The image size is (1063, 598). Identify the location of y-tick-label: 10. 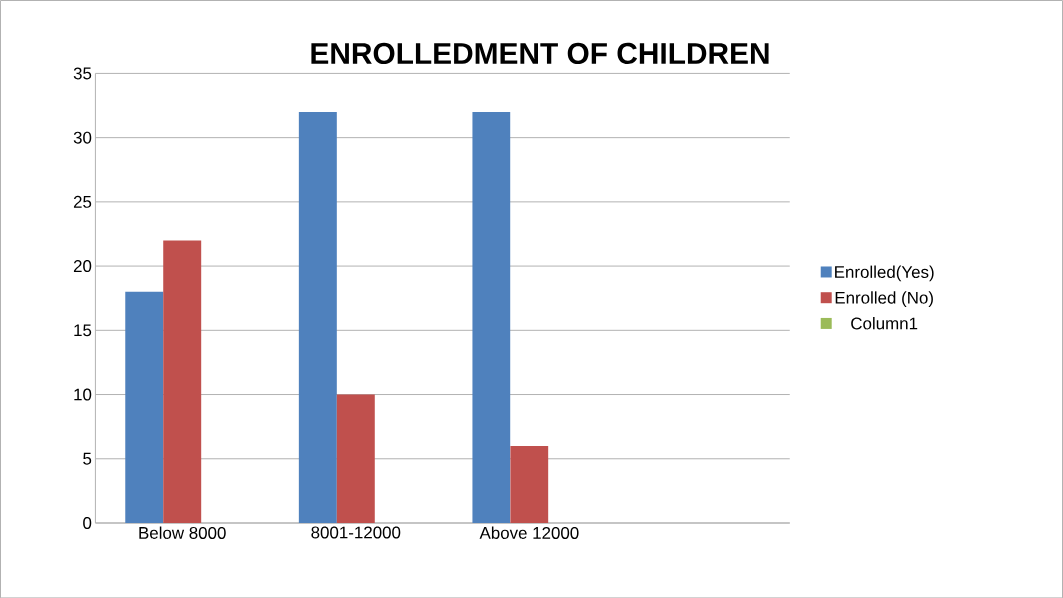
(83, 394).